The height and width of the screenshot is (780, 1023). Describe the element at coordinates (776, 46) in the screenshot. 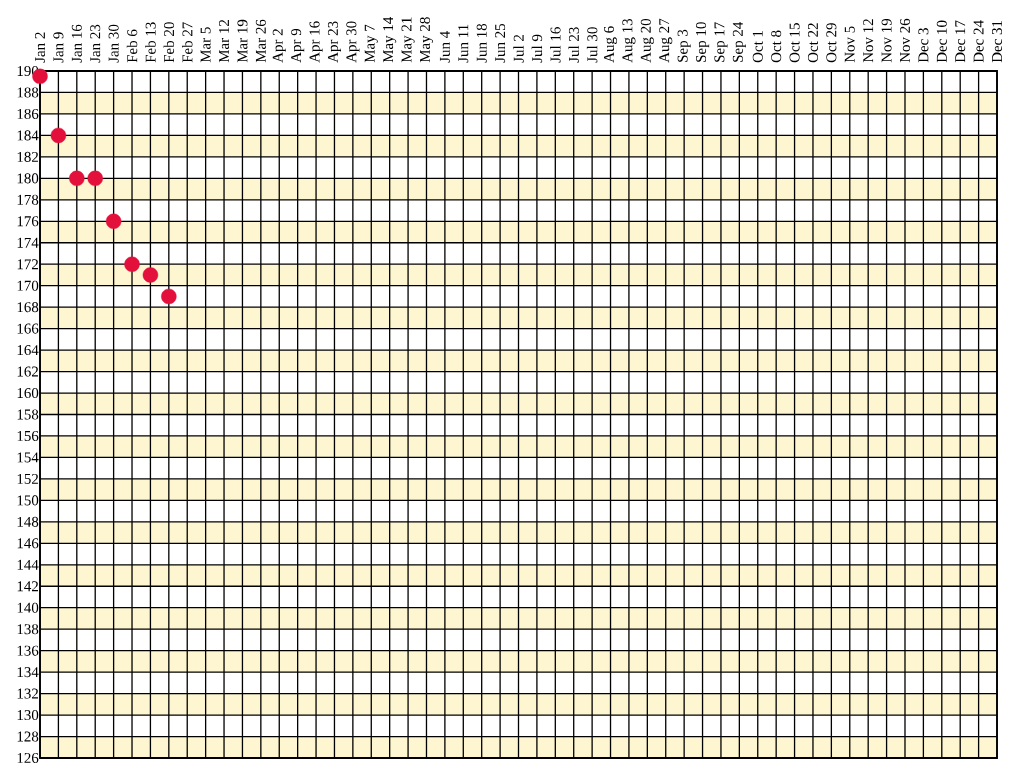

I see `x-tick-label: Oct 8` at that location.